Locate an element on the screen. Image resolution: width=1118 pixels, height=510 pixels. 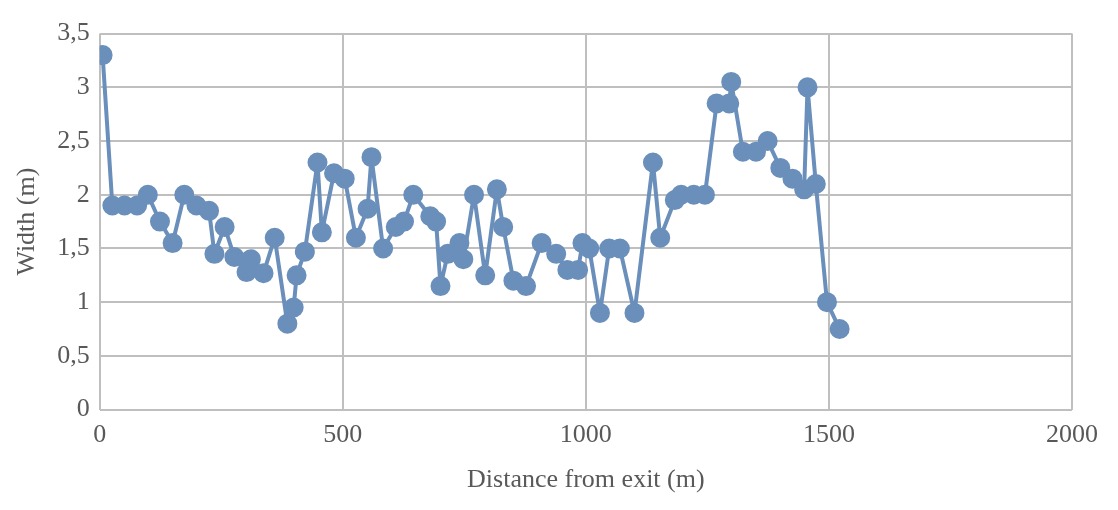
x-tick-label: 1500 is located at coordinates (828, 434).